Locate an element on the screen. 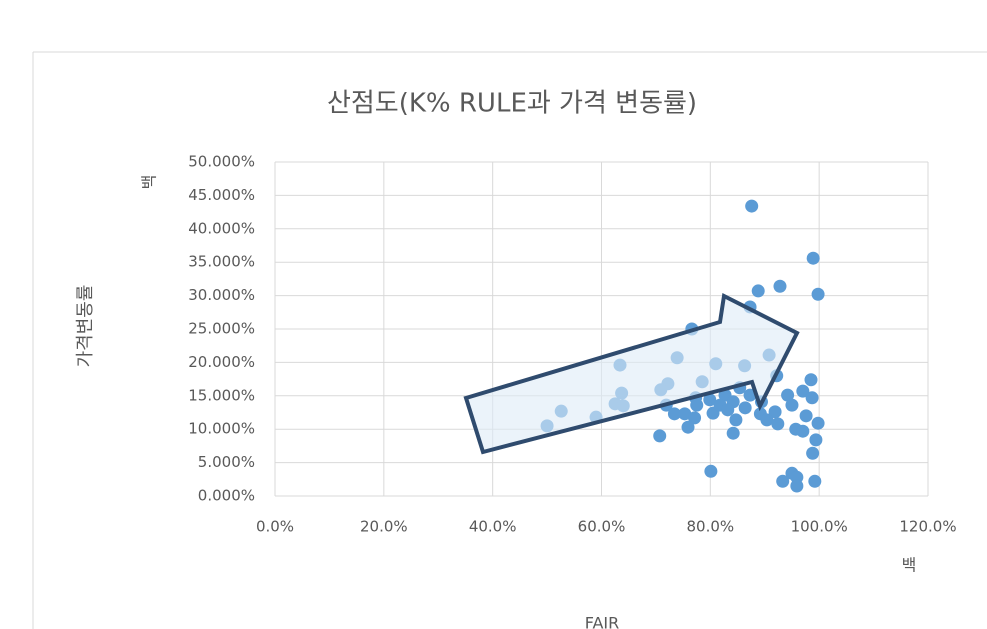  x-tick-label: 120.0% is located at coordinates (927, 527).